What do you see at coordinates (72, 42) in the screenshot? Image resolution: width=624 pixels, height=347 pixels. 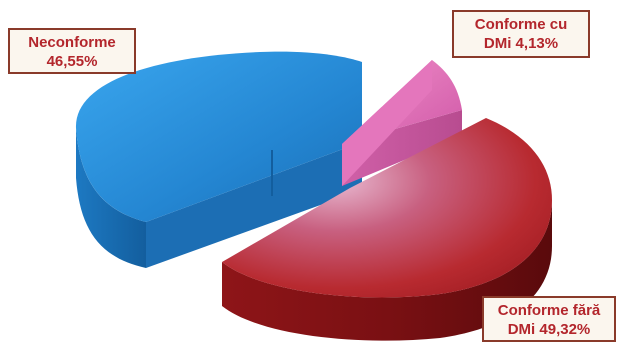 I see `callout-line-1: Neconforme` at bounding box center [72, 42].